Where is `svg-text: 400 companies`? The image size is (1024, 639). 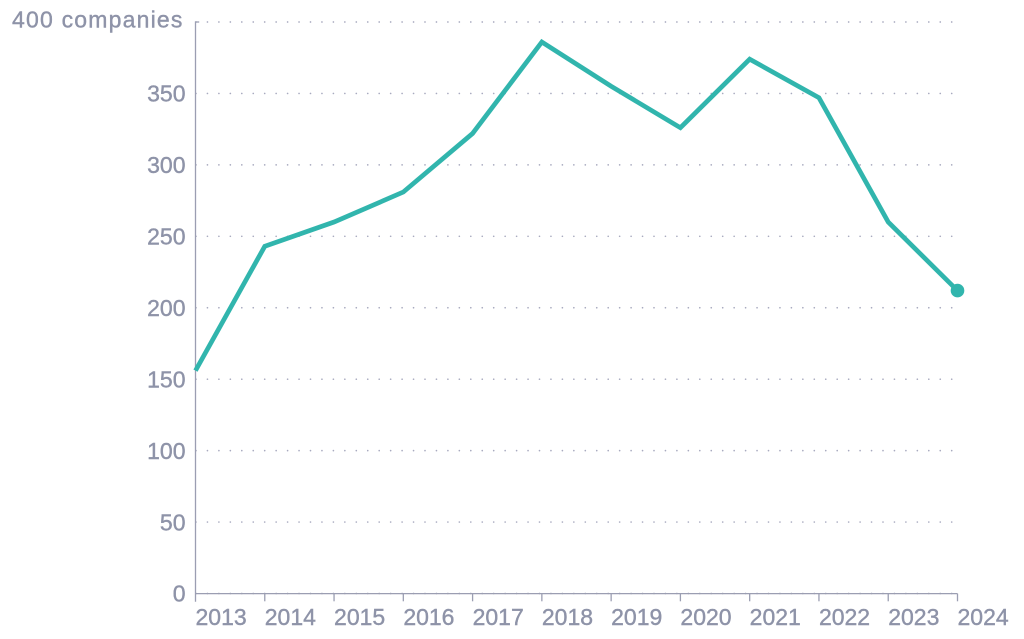
svg-text: 400 companies is located at coordinates (98, 20).